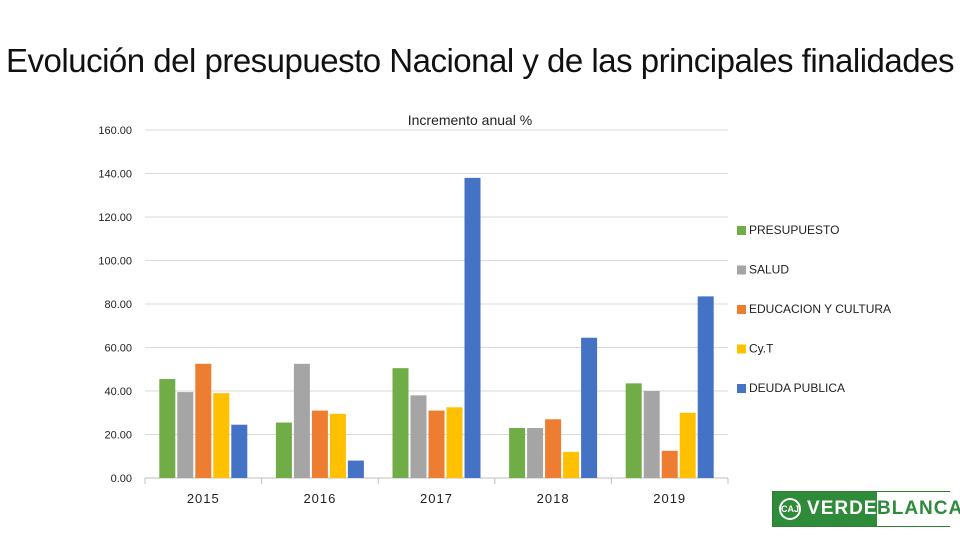 This screenshot has height=540, width=960. What do you see at coordinates (337, 445) in the screenshot?
I see `bar-cy-t-2016` at bounding box center [337, 445].